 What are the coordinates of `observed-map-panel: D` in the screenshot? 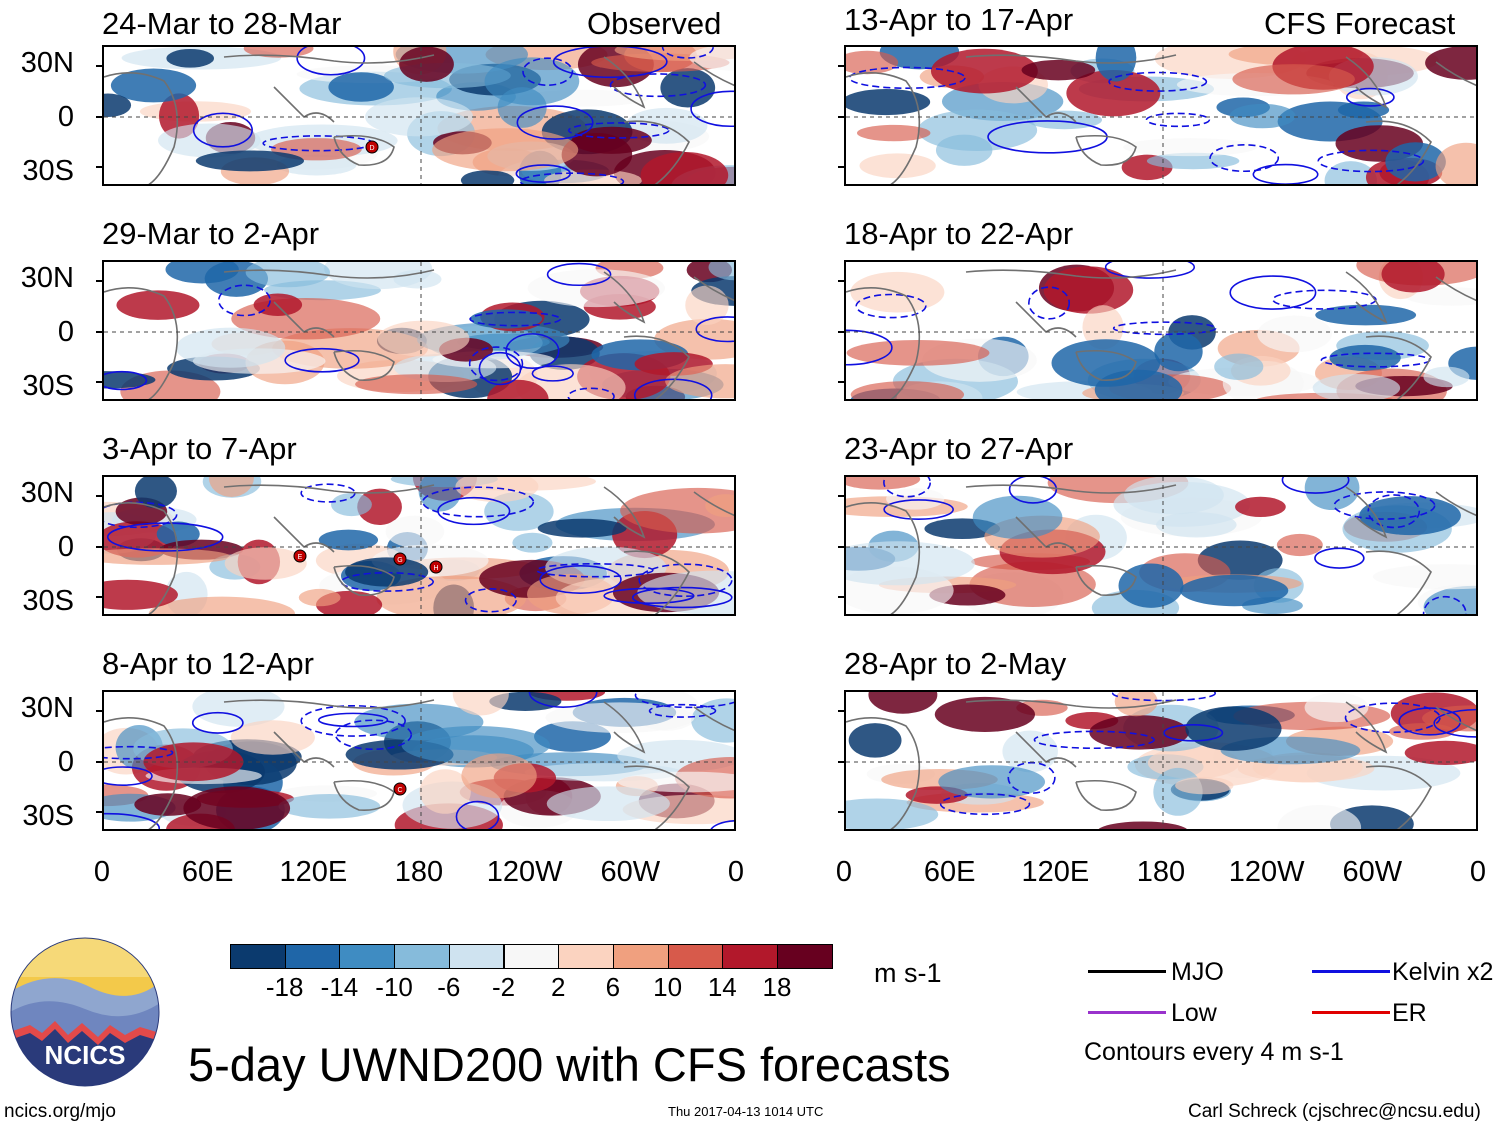 It's located at (419, 115).